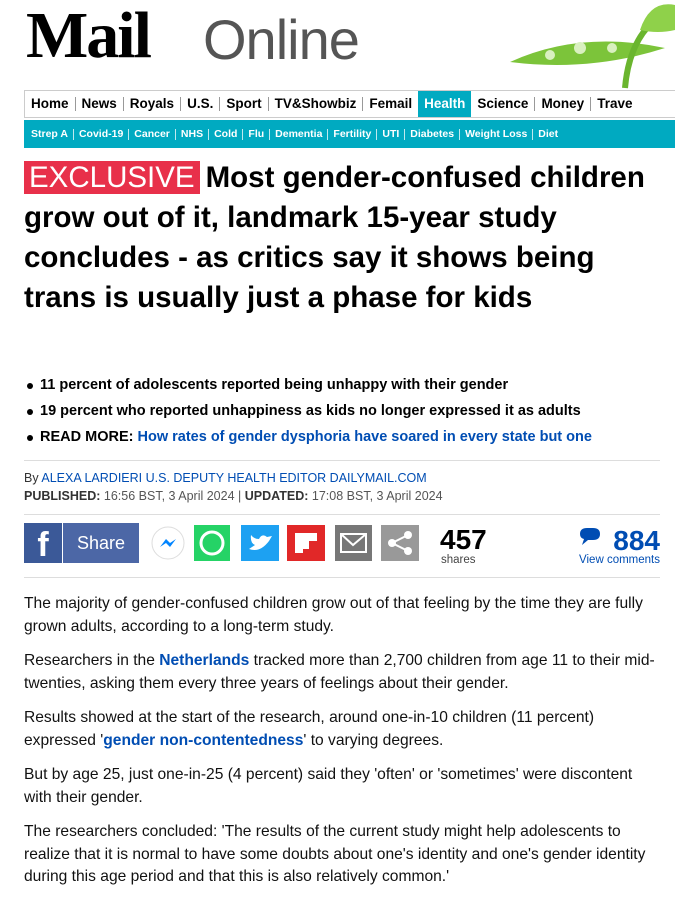  What do you see at coordinates (98, 103) in the screenshot?
I see `nav-item: News` at bounding box center [98, 103].